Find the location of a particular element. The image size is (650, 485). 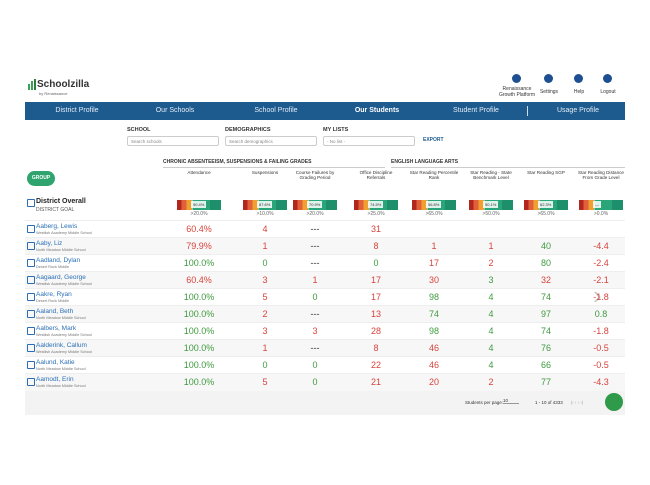

student-name: Aaland, Beth is located at coordinates (55, 311).